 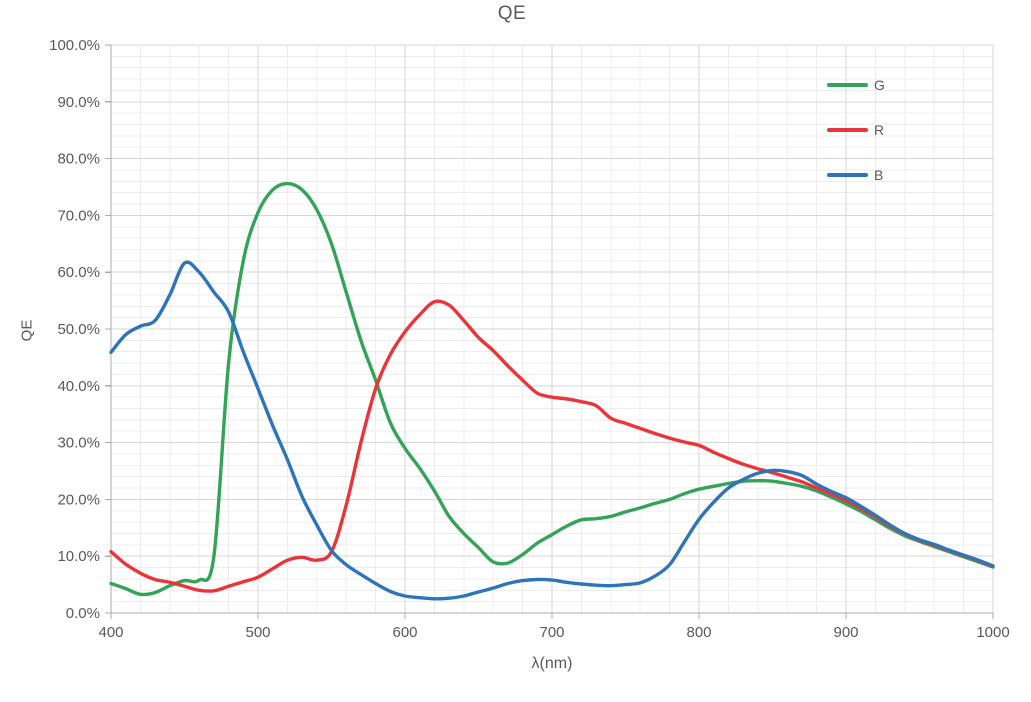 I want to click on y-tick-label: 90.0%, so click(x=78, y=102).